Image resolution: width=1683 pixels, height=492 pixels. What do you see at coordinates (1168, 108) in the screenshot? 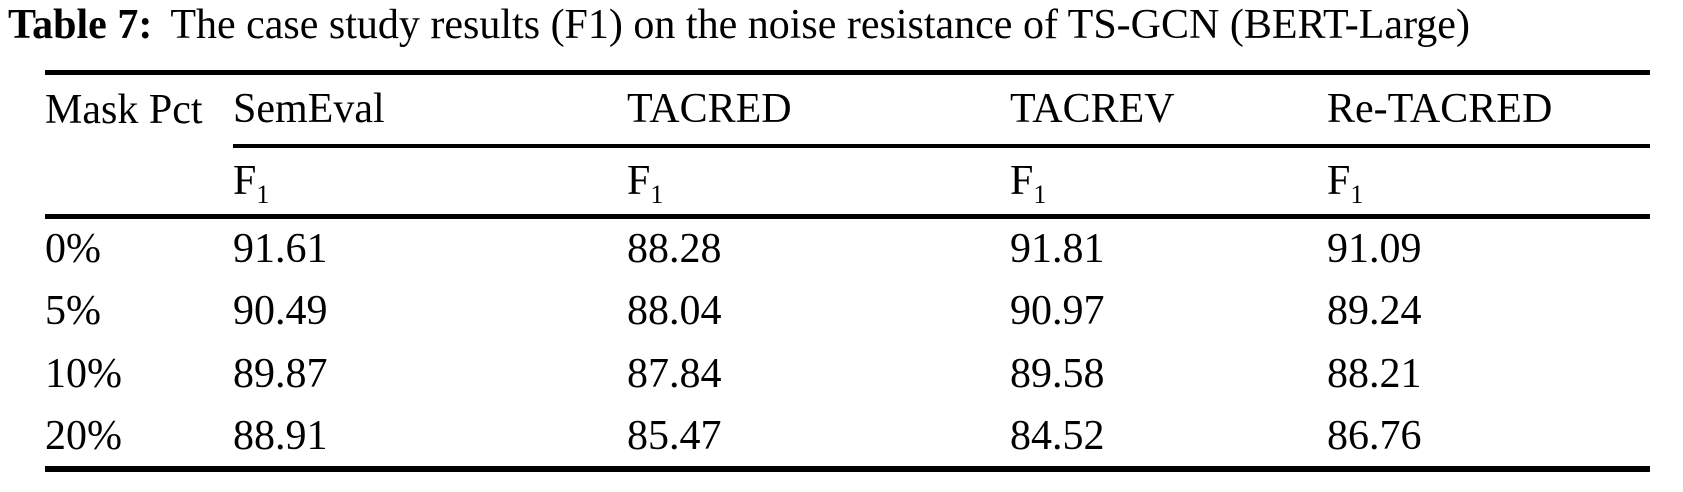
I see `column-header-tacrev: TACREV` at bounding box center [1168, 108].